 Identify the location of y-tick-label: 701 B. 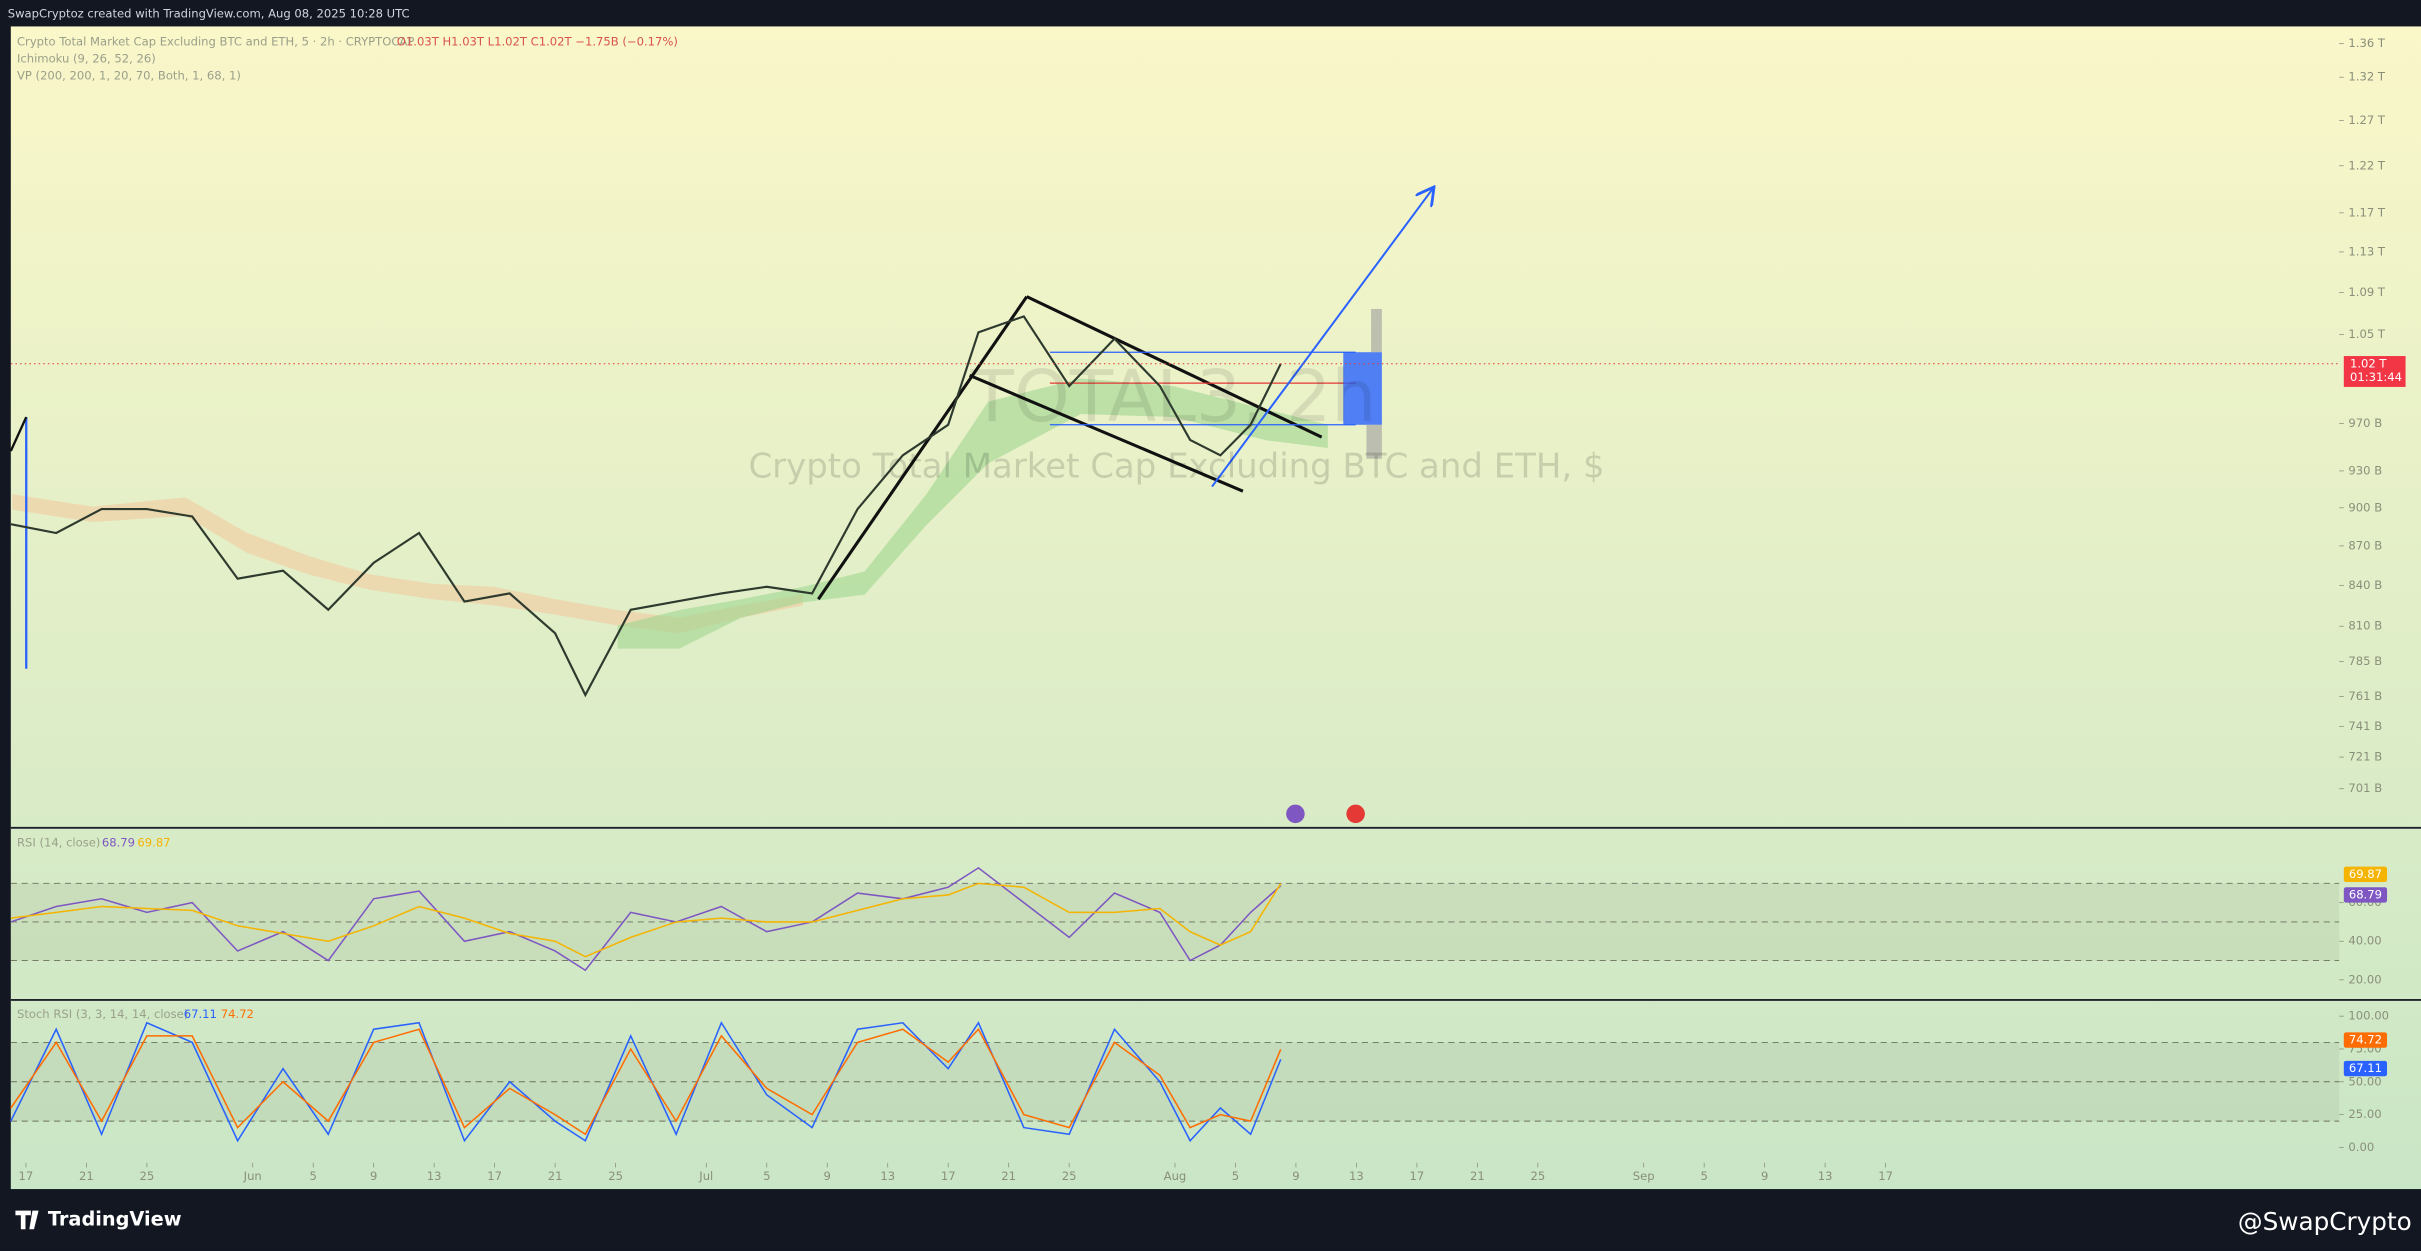
(2365, 788).